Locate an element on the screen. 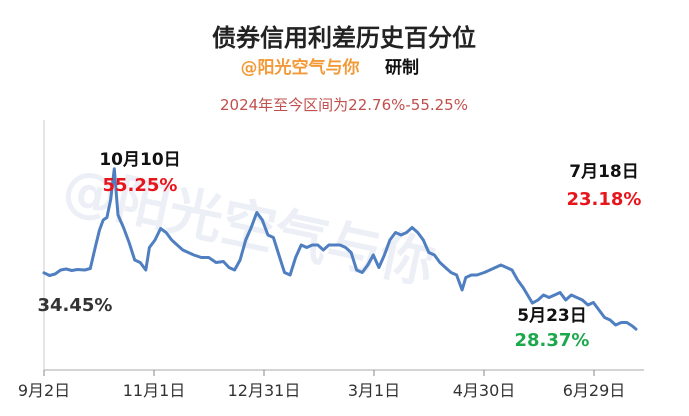 The height and width of the screenshot is (416, 689). last-date-label: 7月18日 is located at coordinates (604, 172).